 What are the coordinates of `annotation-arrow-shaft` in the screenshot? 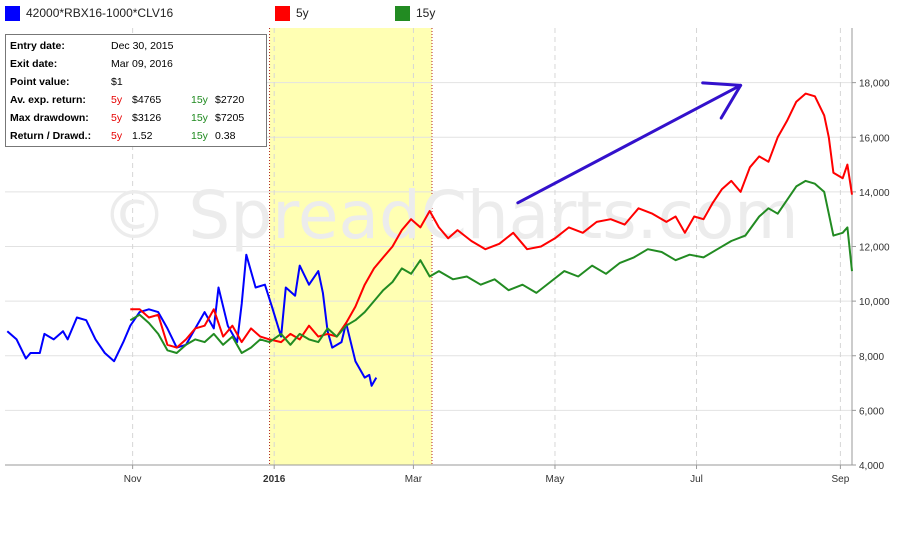 It's located at (629, 144).